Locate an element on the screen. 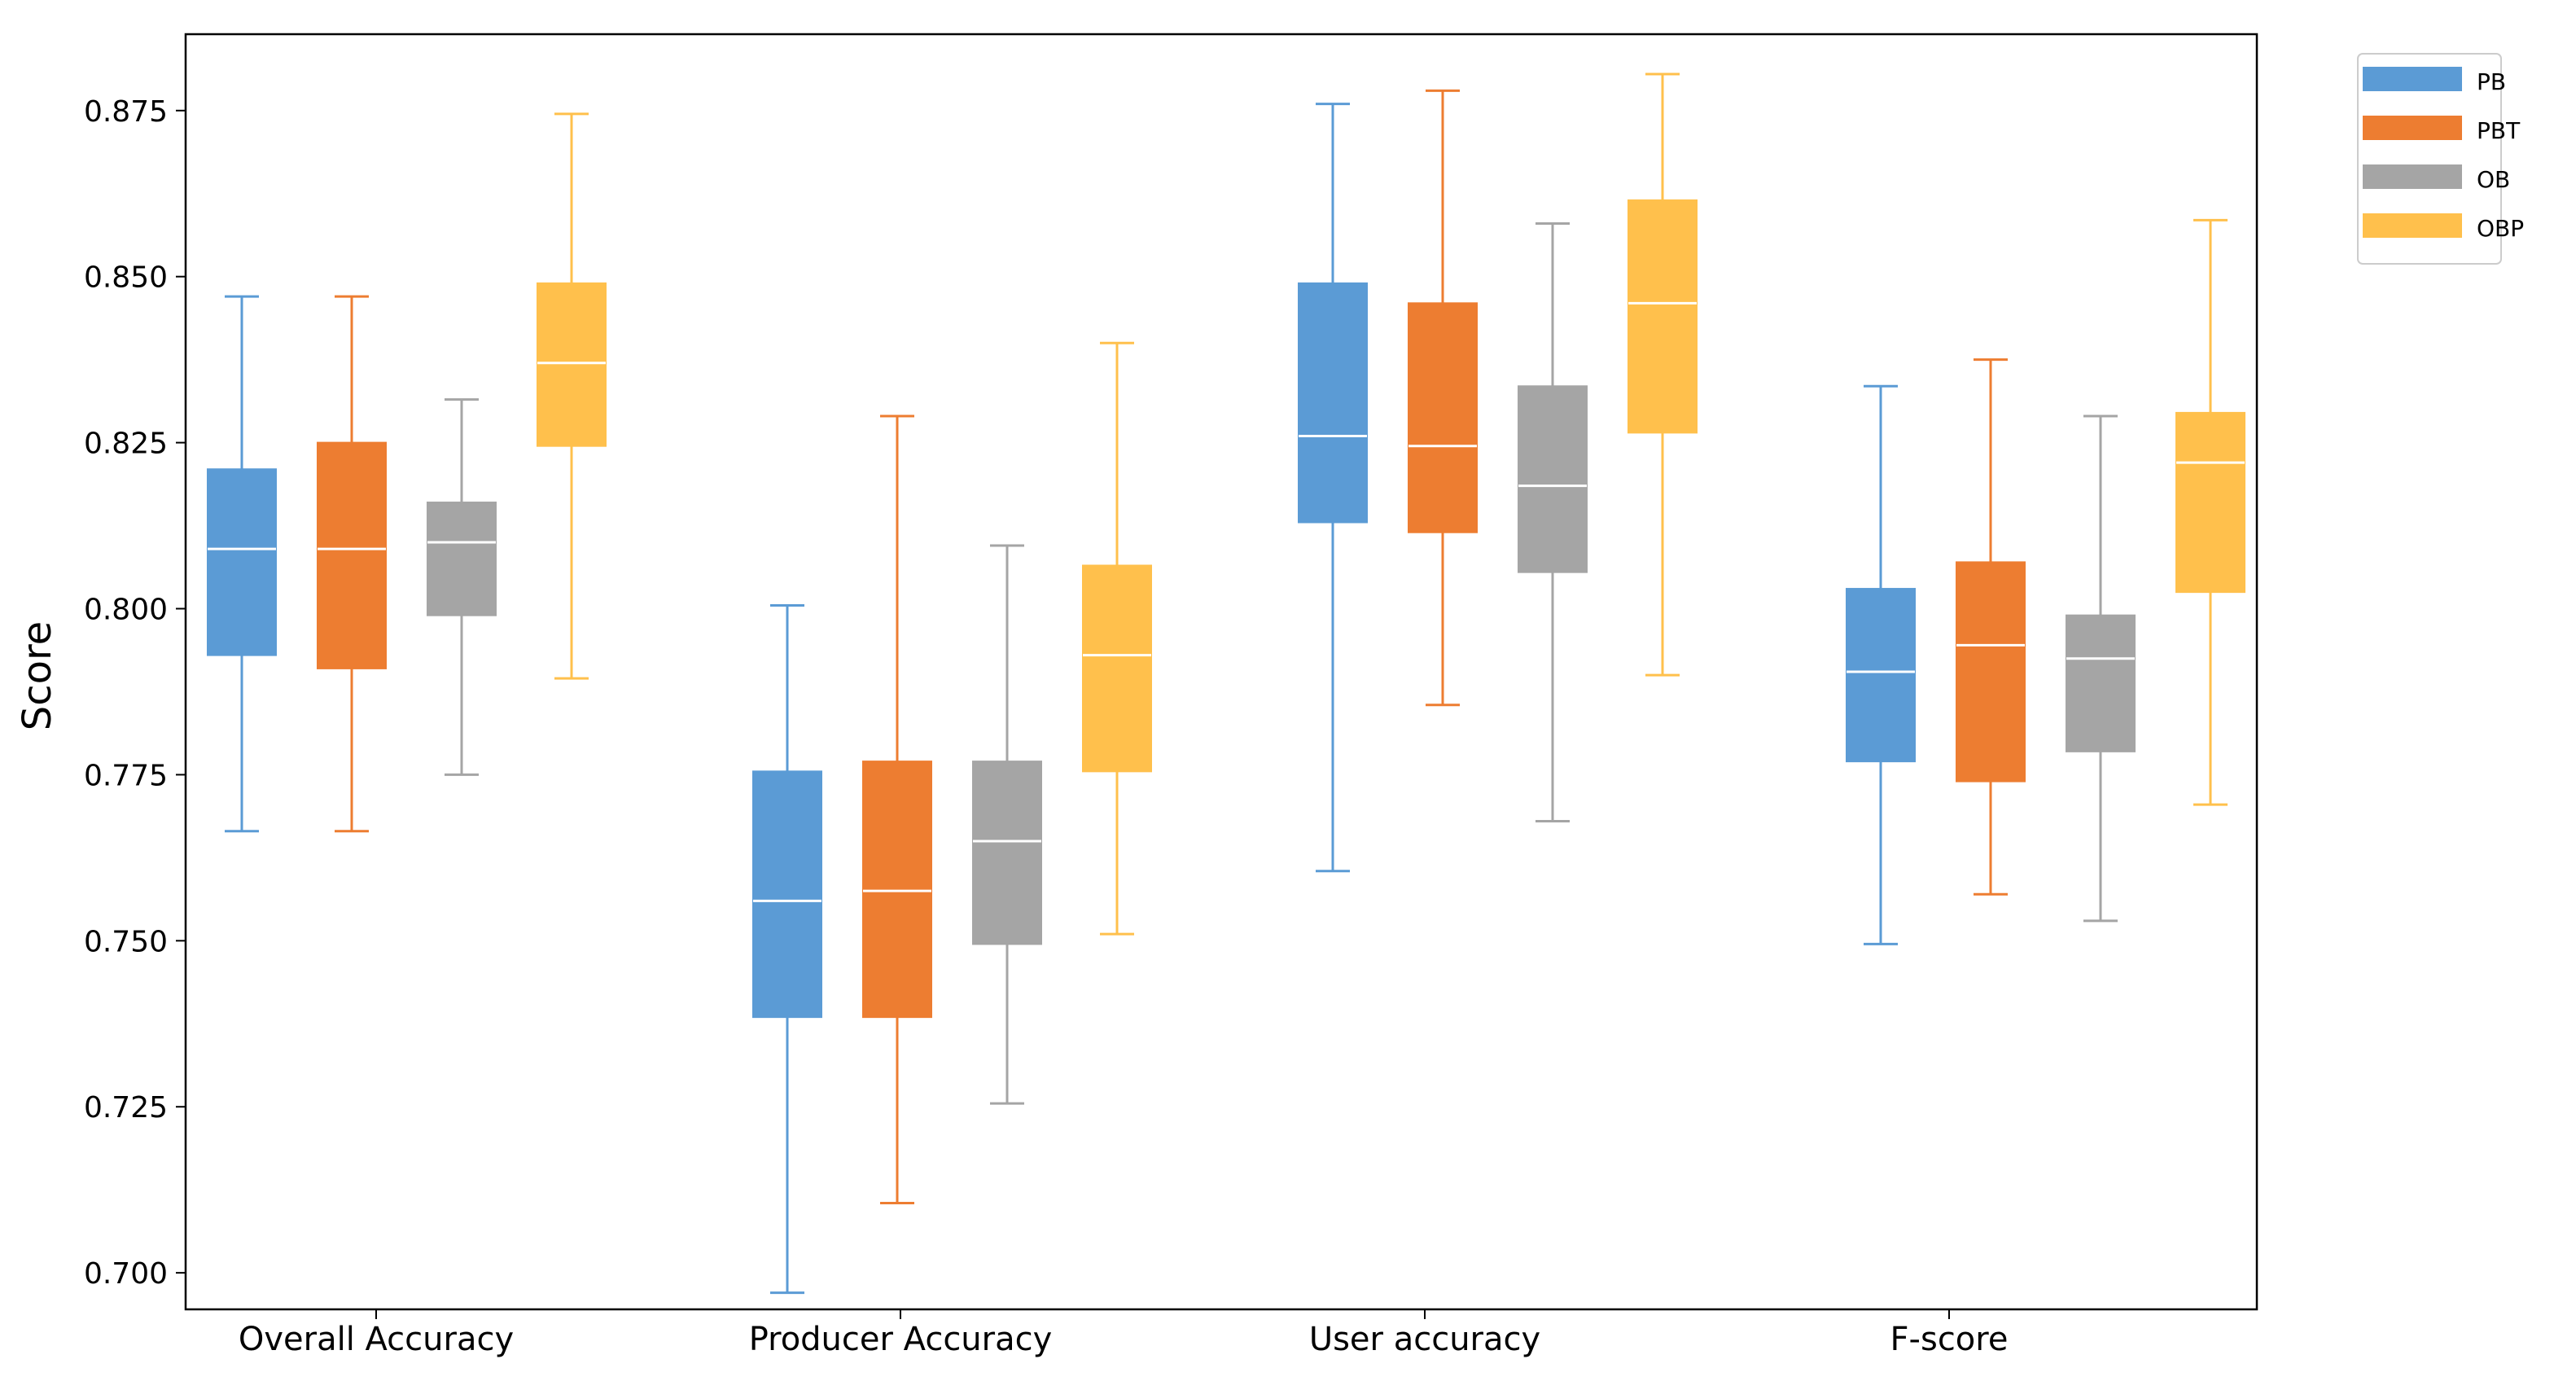 The image size is (2576, 1381). y-tick-label: 0.750 is located at coordinates (126, 941).